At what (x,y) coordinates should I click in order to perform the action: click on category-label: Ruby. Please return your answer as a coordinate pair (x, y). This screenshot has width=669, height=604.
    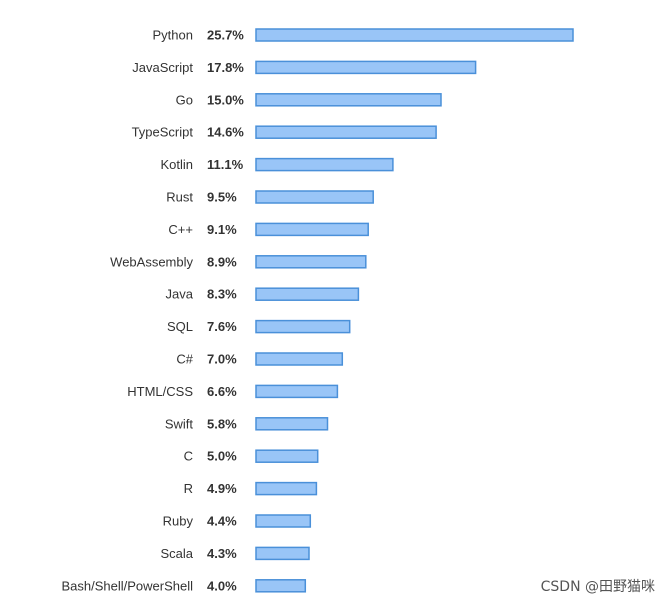
    Looking at the image, I should click on (178, 521).